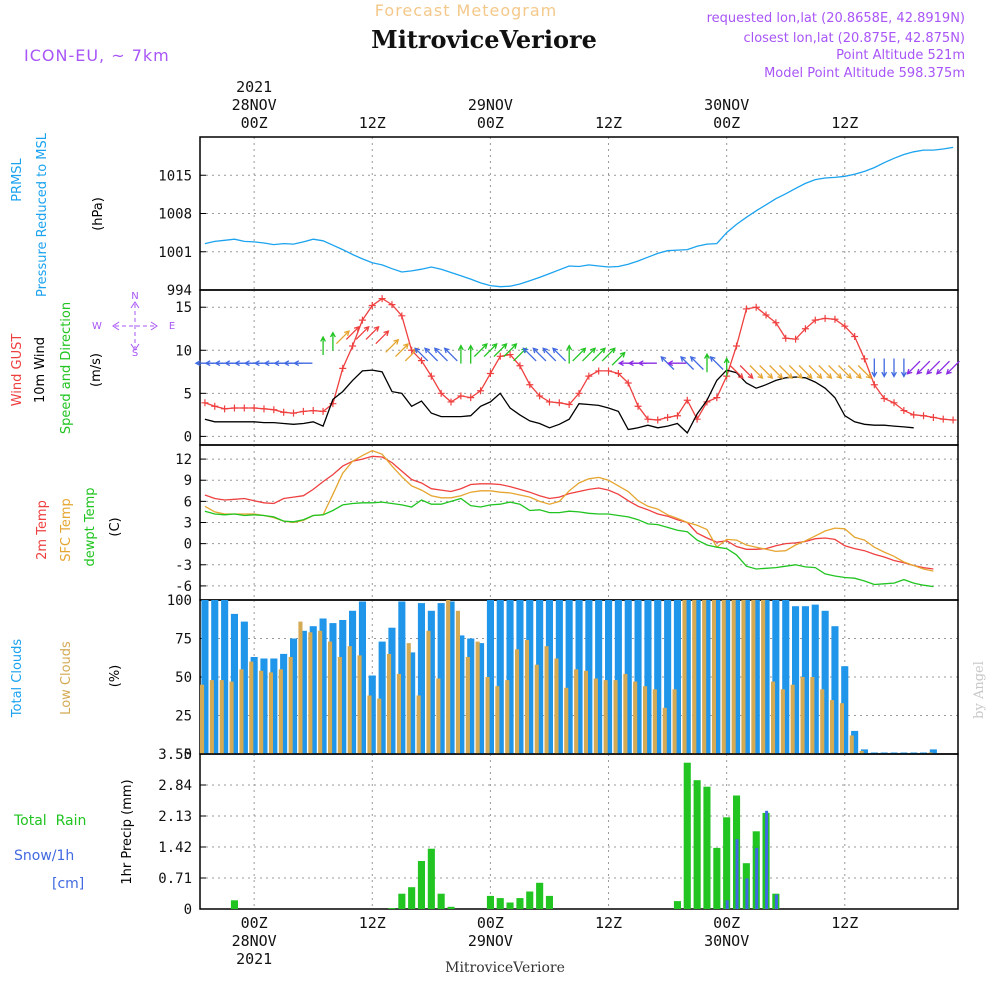  What do you see at coordinates (44, 856) in the screenshot?
I see `snow-label: Snow/1h` at bounding box center [44, 856].